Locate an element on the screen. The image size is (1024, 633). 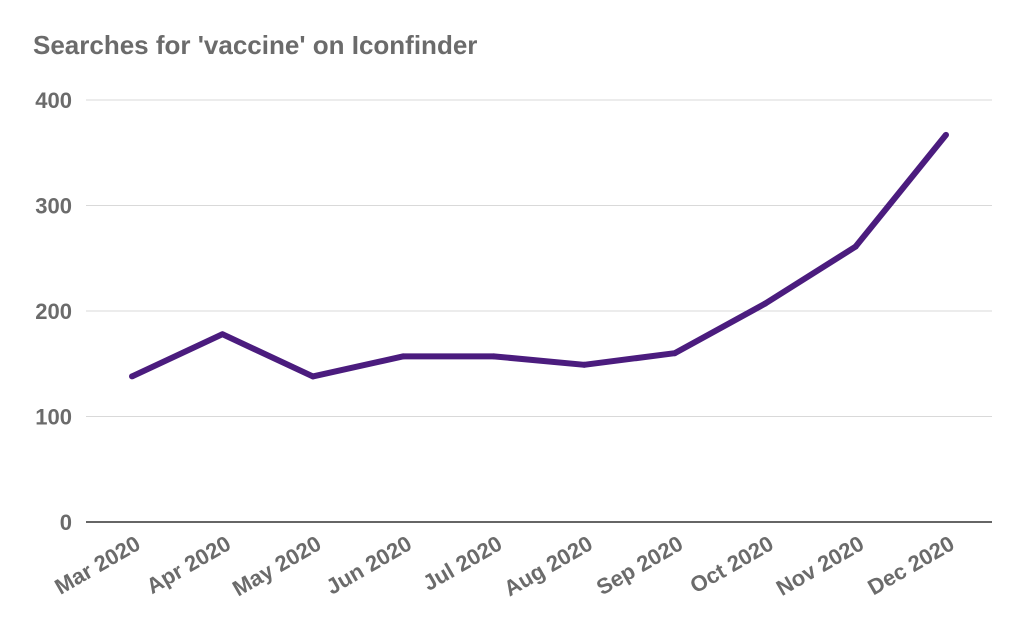
x-tick-label: Jul 2020 is located at coordinates (463, 563).